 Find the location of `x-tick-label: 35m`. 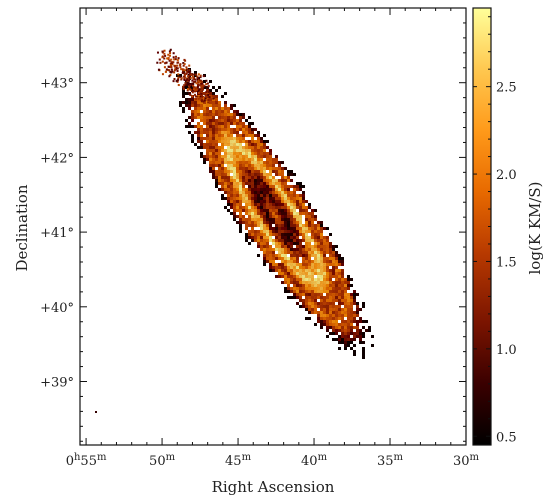

x-tick-label: 35m is located at coordinates (390, 460).